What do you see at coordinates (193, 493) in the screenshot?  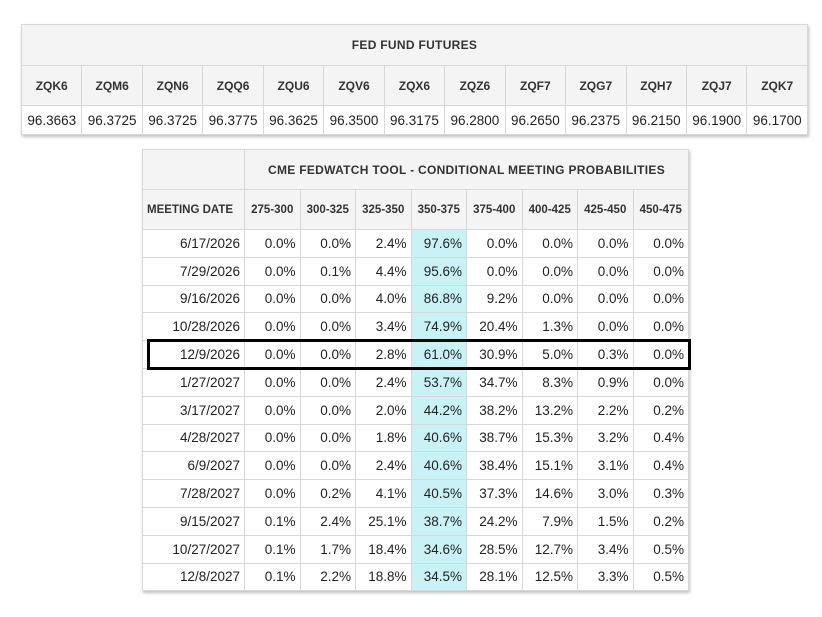 I see `meeting-date-cell: 7/28/2027` at bounding box center [193, 493].